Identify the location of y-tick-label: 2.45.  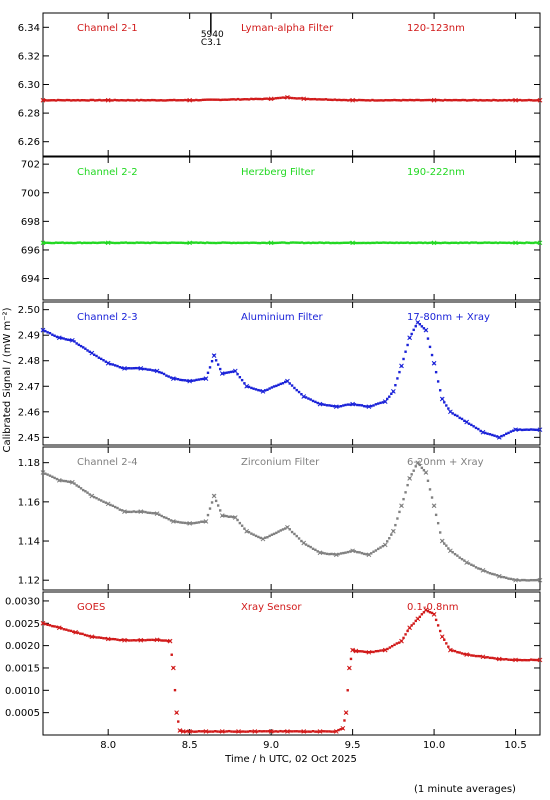
(29, 438).